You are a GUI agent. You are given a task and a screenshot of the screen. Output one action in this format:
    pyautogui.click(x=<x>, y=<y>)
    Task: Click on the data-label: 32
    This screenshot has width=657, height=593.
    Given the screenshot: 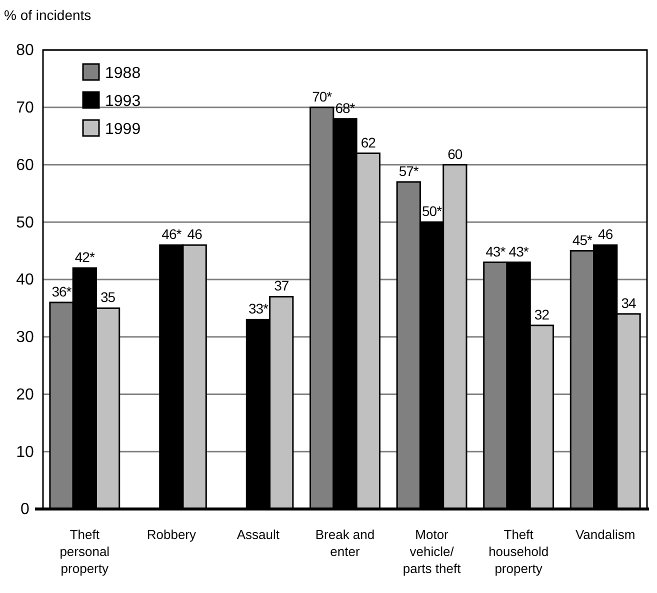 What is the action you would take?
    pyautogui.click(x=542, y=314)
    